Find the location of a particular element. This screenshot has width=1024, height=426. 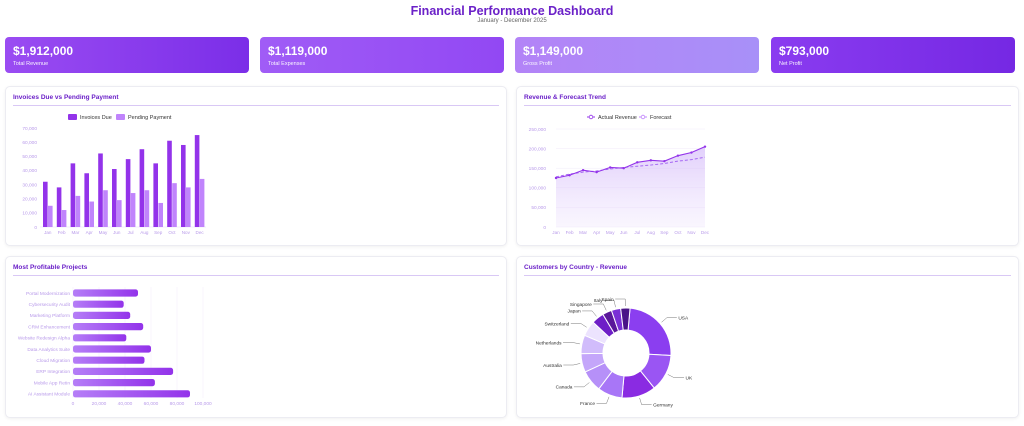

kpi-value: $1,912,000 is located at coordinates (43, 51).